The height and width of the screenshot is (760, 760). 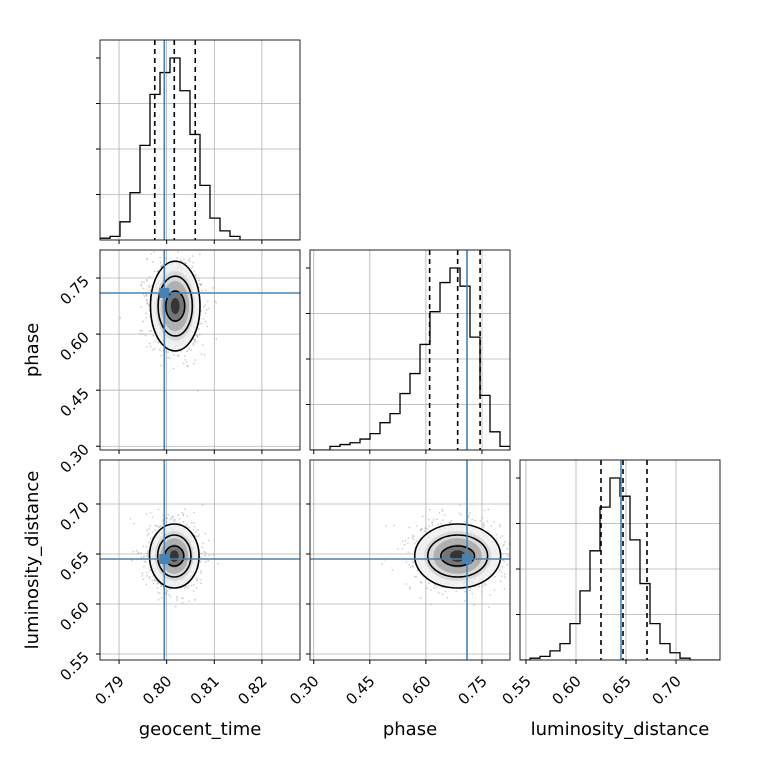 I want to click on histogram-luminosity_distance, so click(x=620, y=568).